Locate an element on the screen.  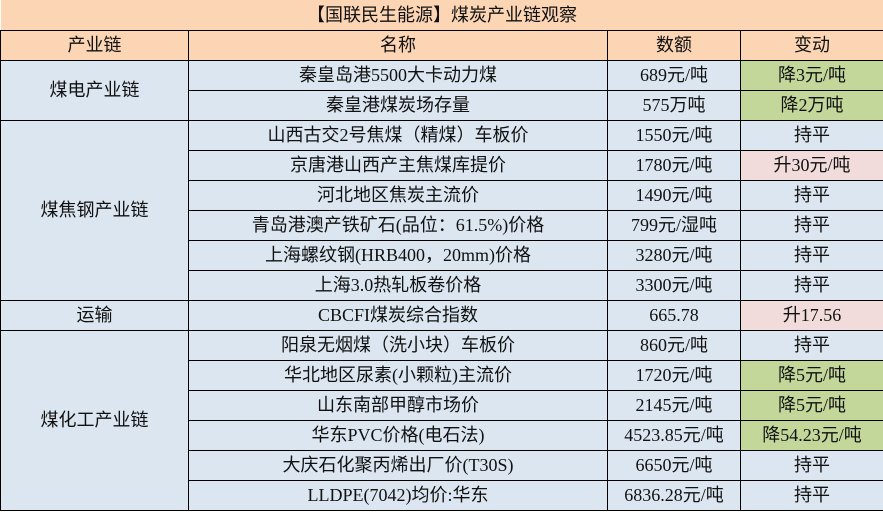
table-row: 秦皇港煤炭场存量 575万吨 降2万吨 is located at coordinates (442, 105).